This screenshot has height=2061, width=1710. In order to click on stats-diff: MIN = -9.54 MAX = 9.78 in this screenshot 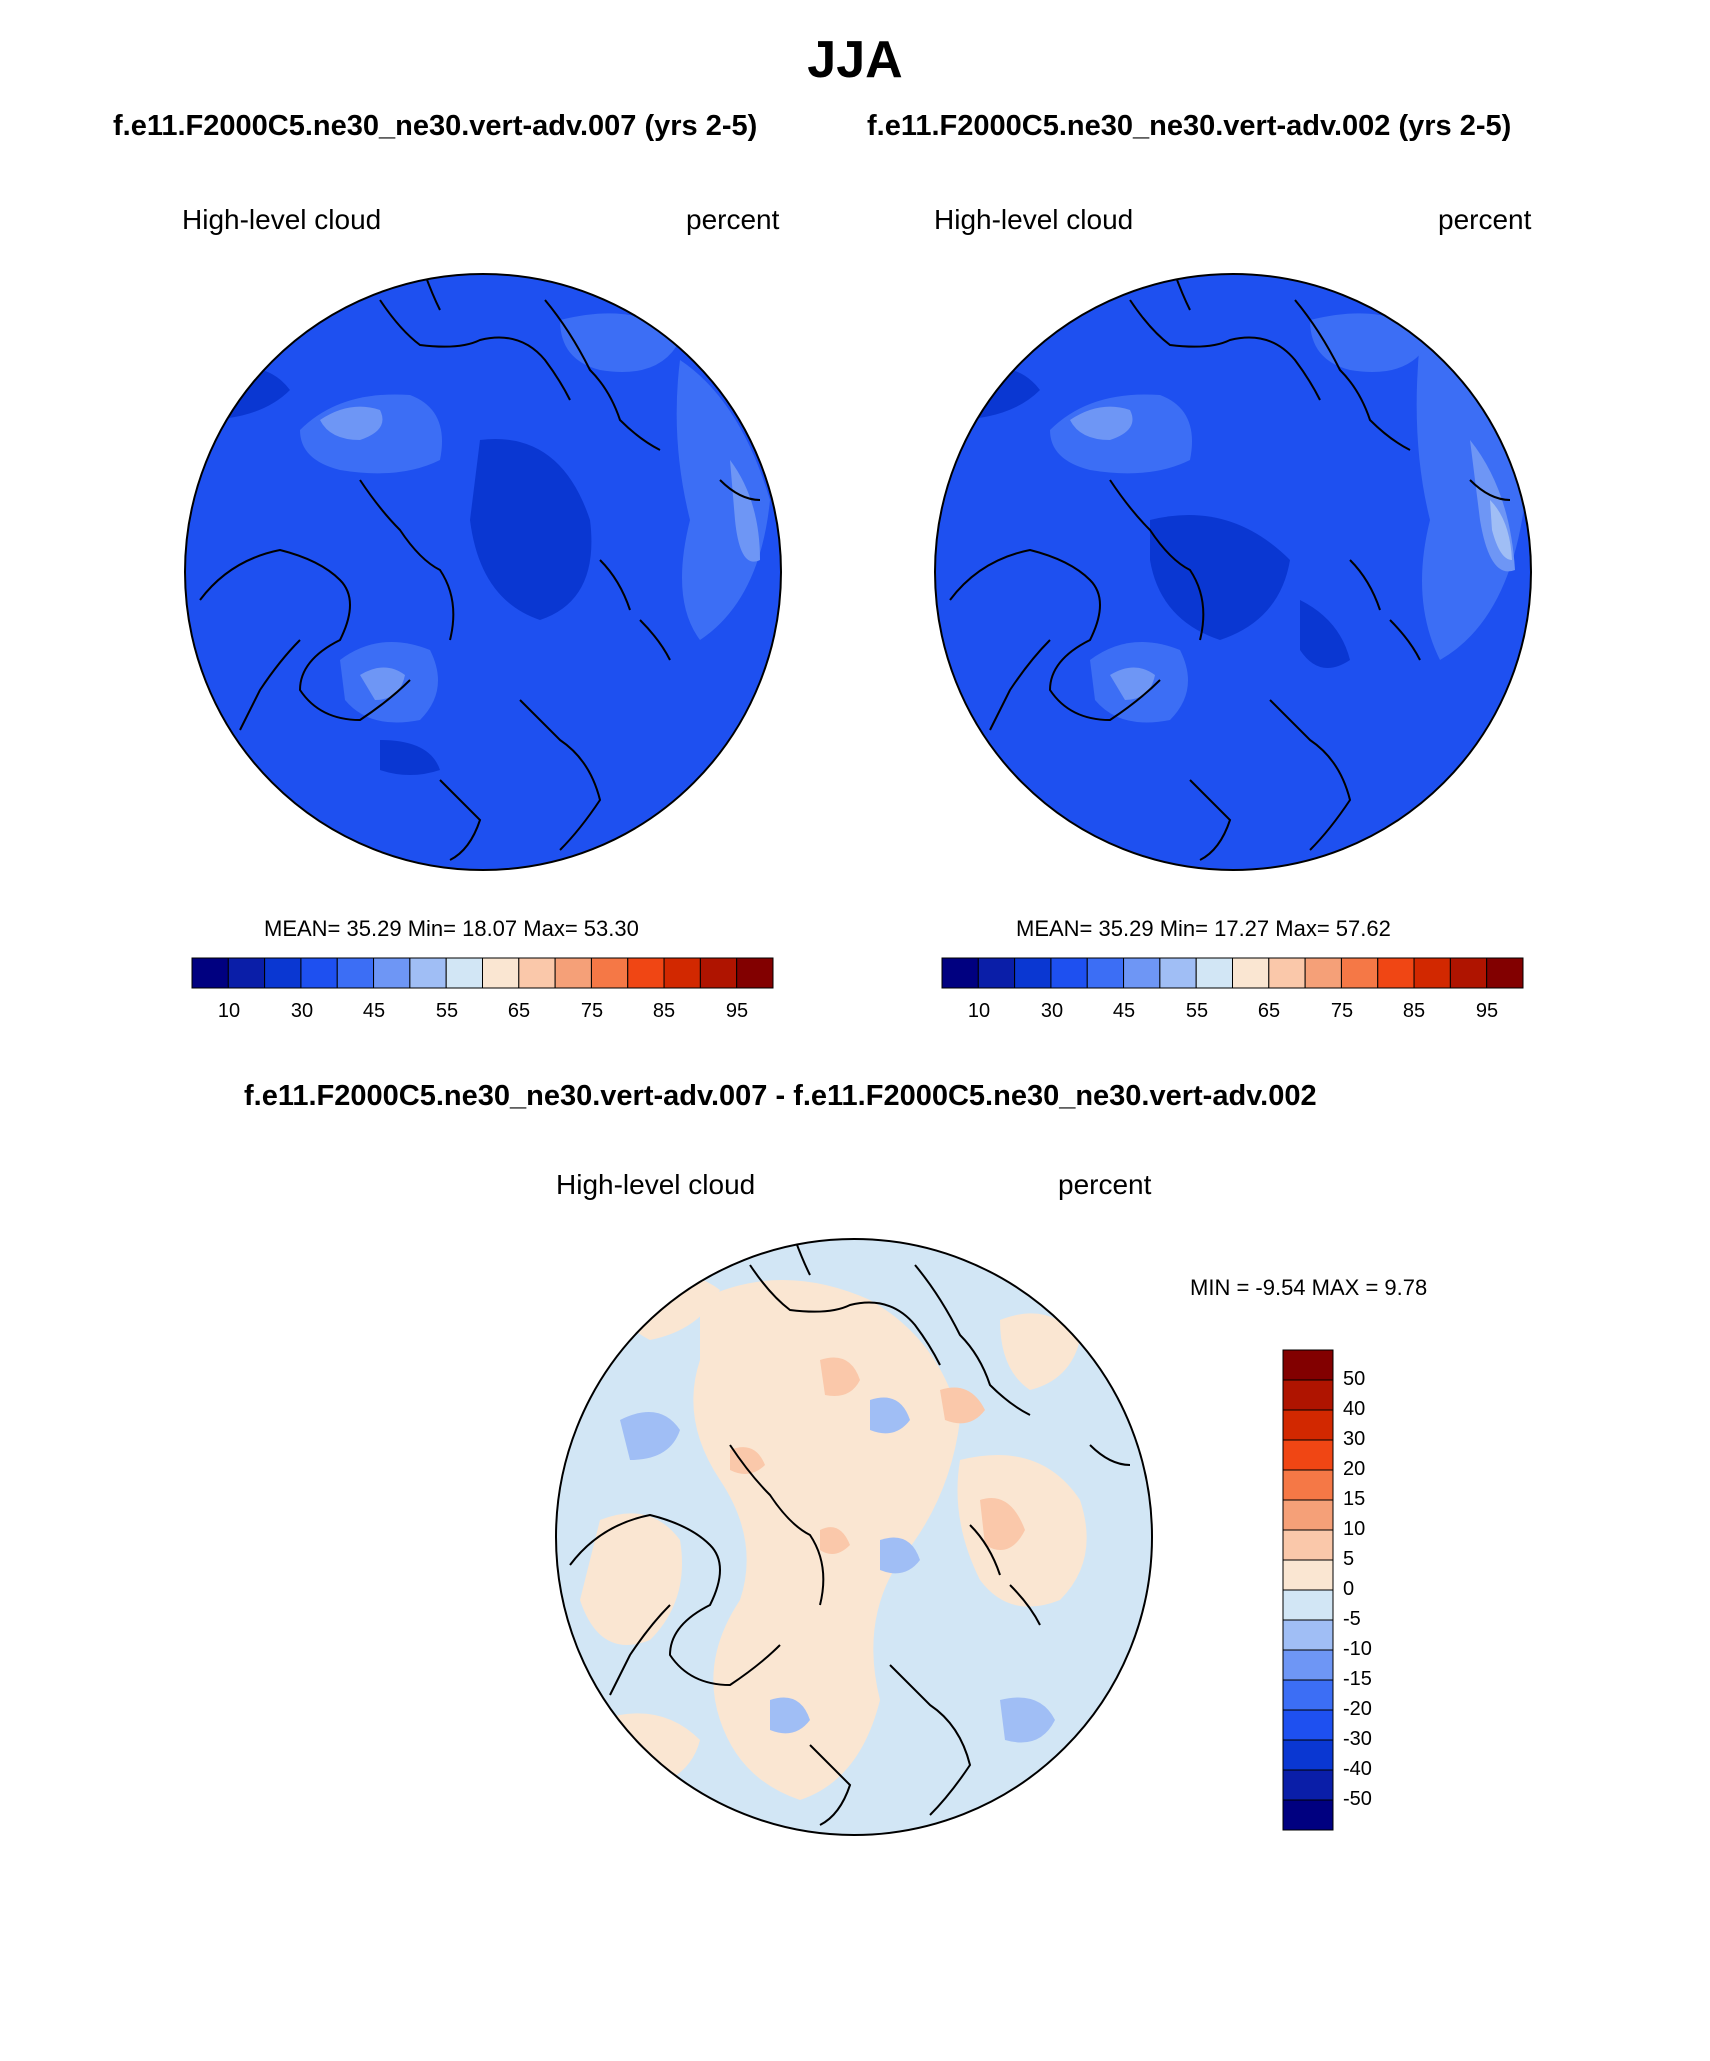, I will do `click(1309, 1287)`.